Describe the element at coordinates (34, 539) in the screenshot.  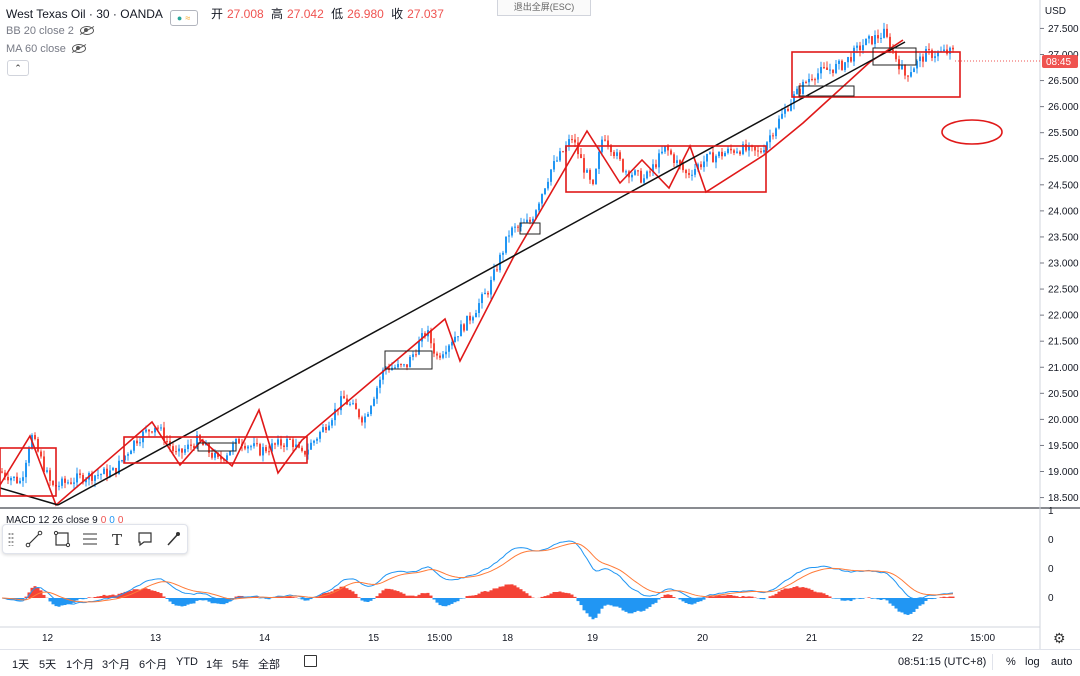
I see `line-tool-icon` at that location.